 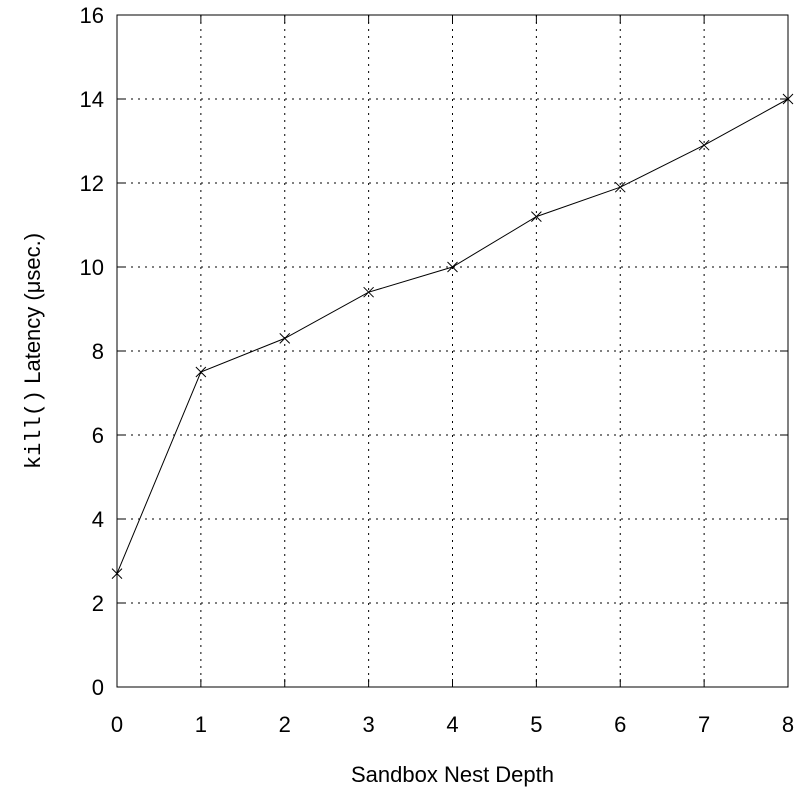 I want to click on y-tick-label: 4, so click(x=98, y=519).